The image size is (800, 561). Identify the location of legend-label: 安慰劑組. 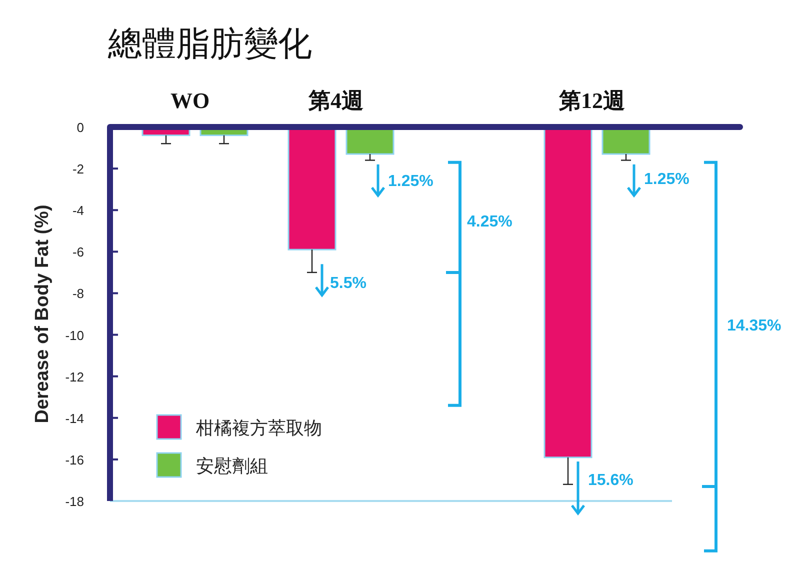
(232, 466).